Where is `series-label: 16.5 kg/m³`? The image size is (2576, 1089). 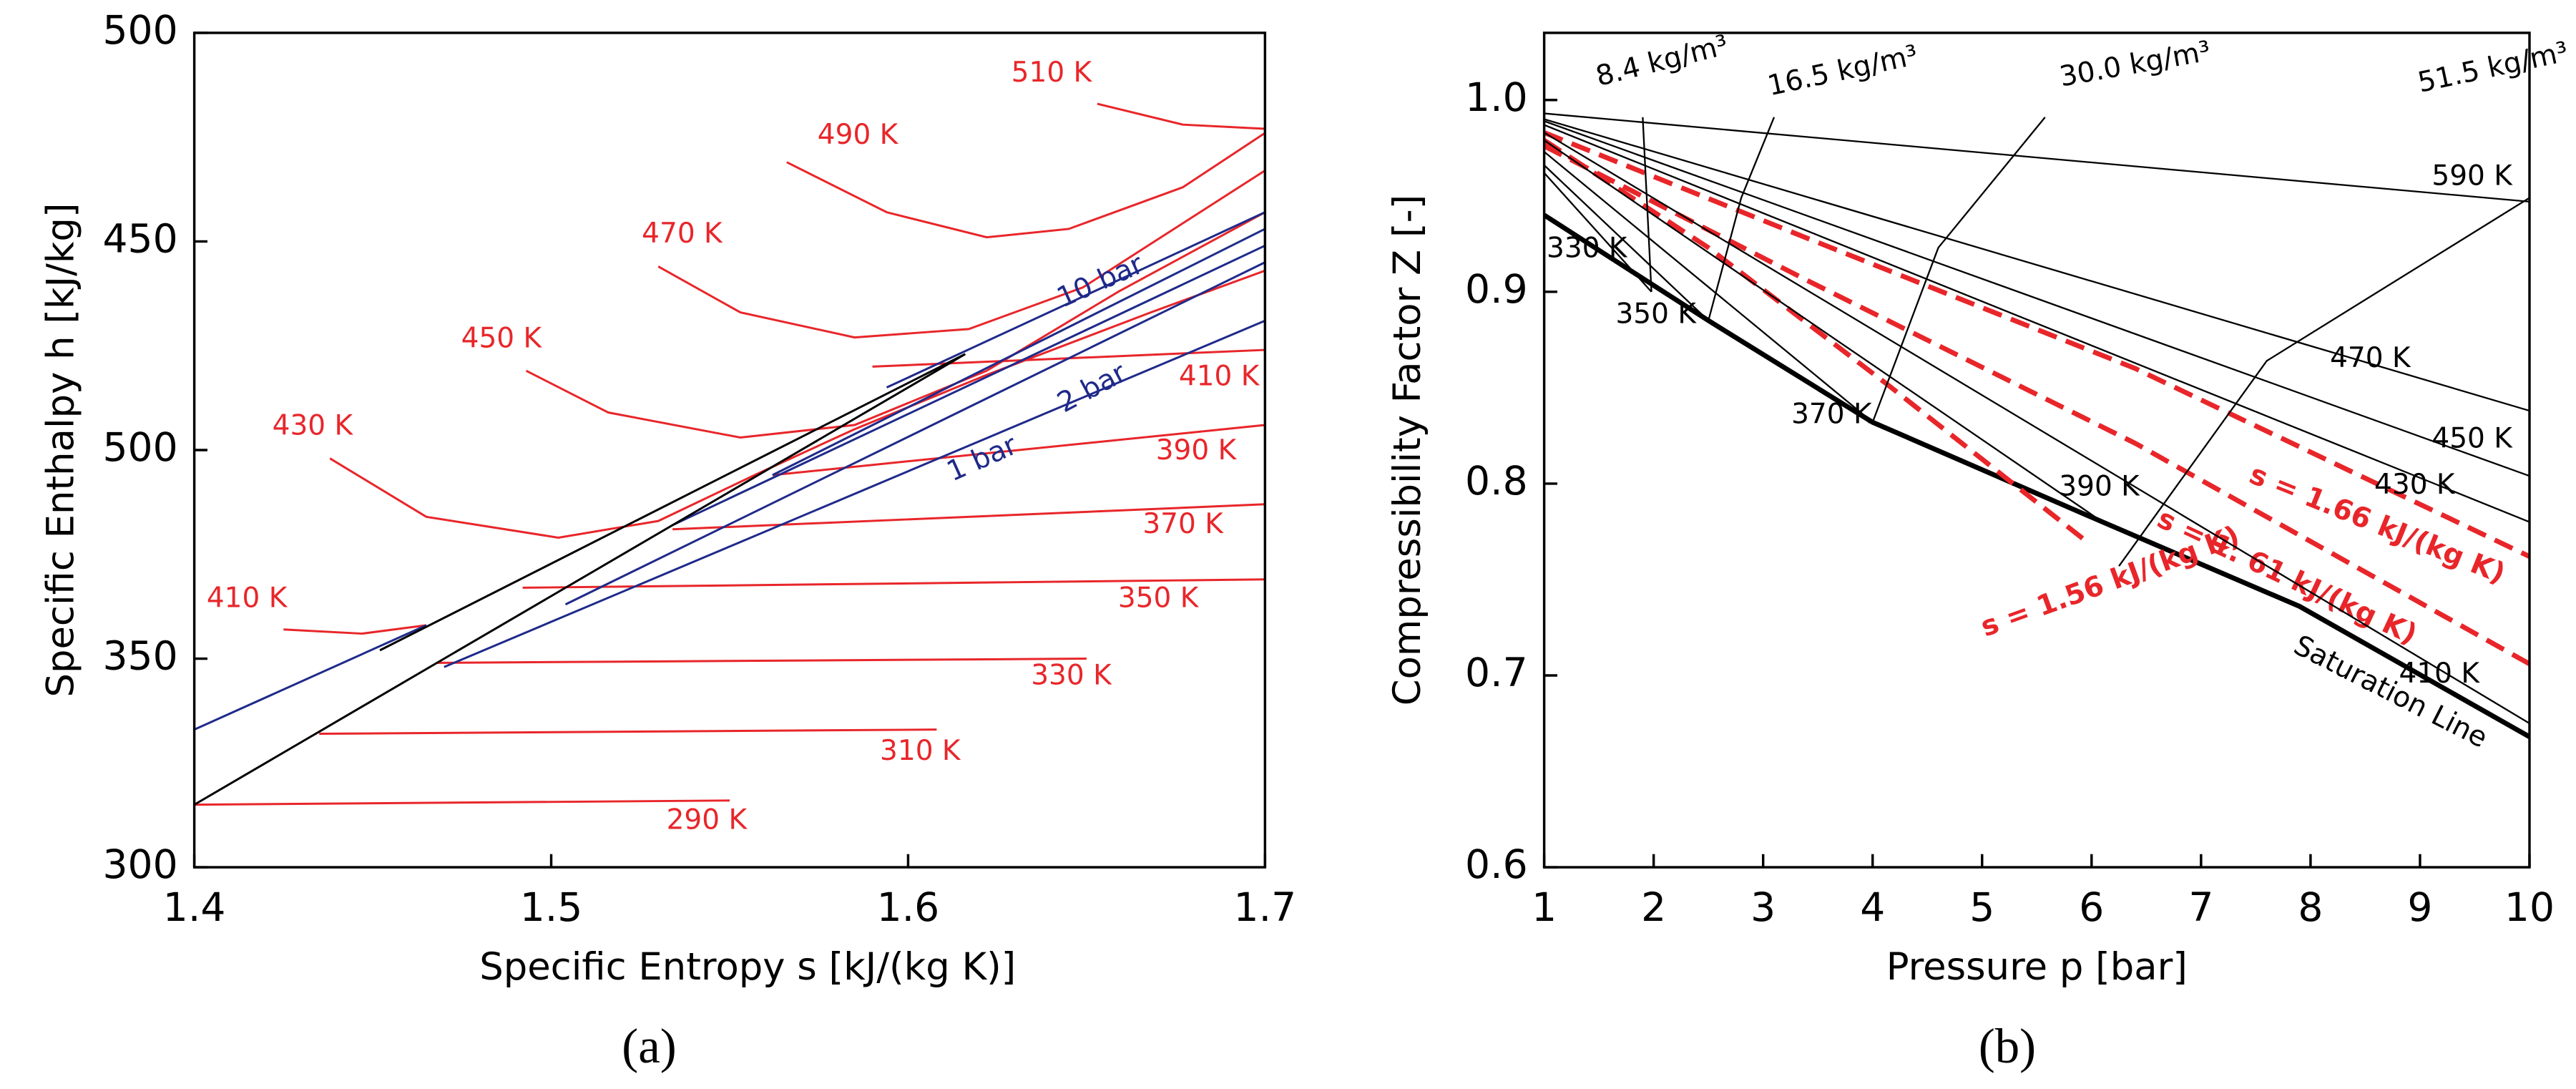 series-label: 16.5 kg/m³ is located at coordinates (1843, 70).